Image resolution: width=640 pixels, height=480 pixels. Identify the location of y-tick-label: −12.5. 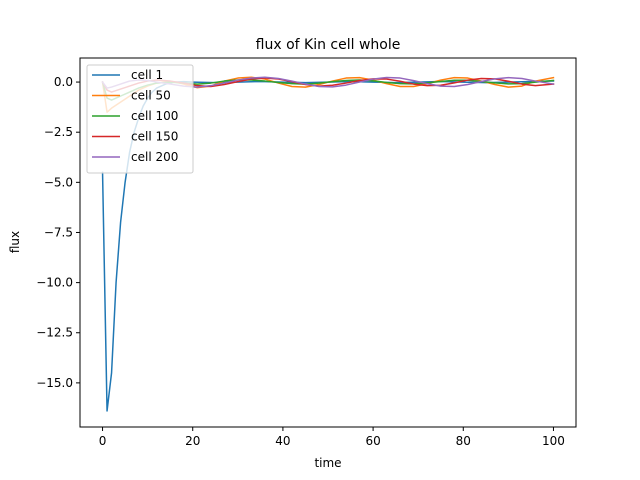
(54, 333).